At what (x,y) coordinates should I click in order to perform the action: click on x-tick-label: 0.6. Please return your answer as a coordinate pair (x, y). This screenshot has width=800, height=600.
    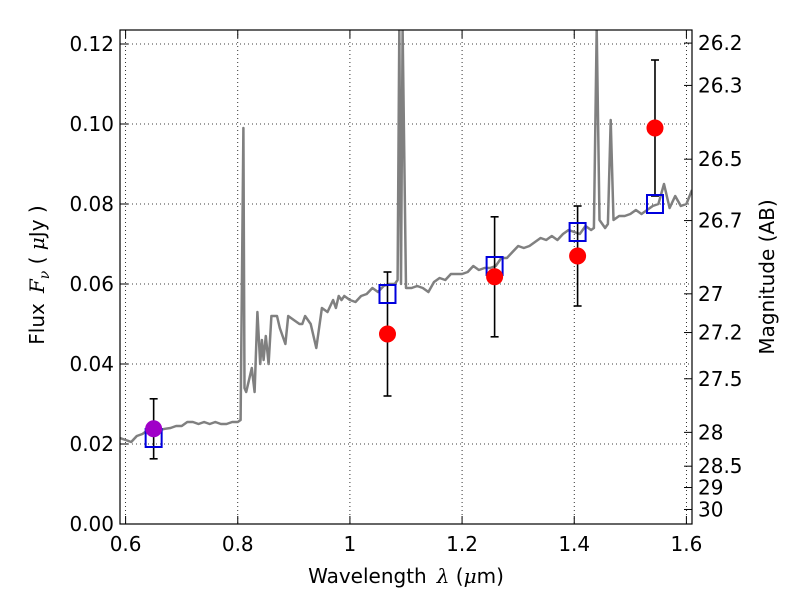
    Looking at the image, I should click on (126, 544).